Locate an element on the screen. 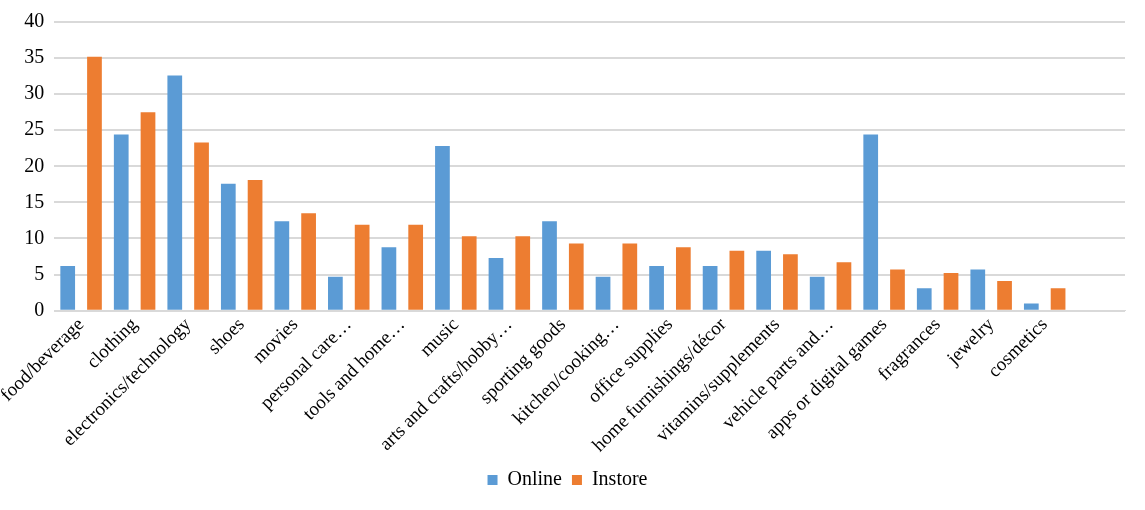  y-tick-label: 0 is located at coordinates (39, 308).